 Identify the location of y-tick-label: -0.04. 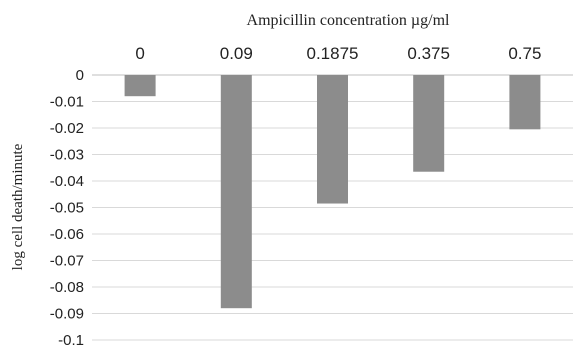
(67, 181).